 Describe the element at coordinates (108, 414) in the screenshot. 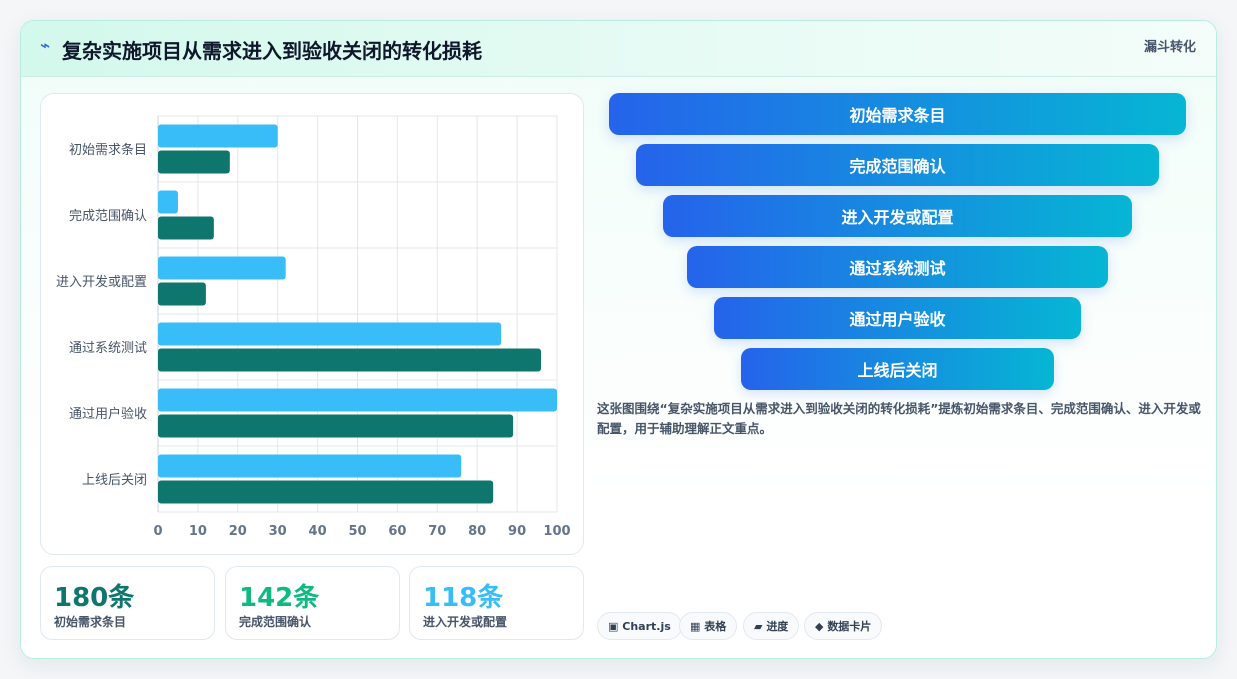

I see `category-label: 通过用户验收` at that location.